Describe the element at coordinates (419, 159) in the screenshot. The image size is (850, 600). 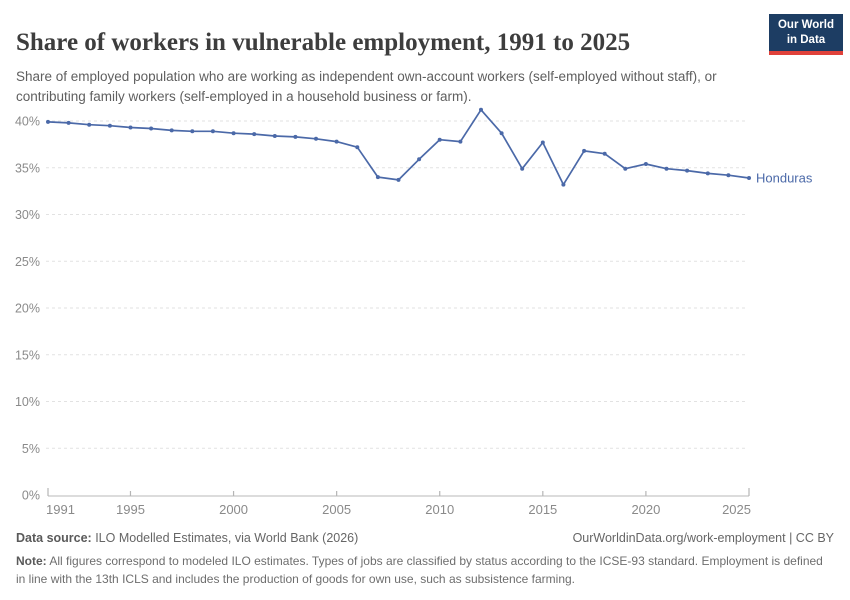
I see `data-point-2009` at that location.